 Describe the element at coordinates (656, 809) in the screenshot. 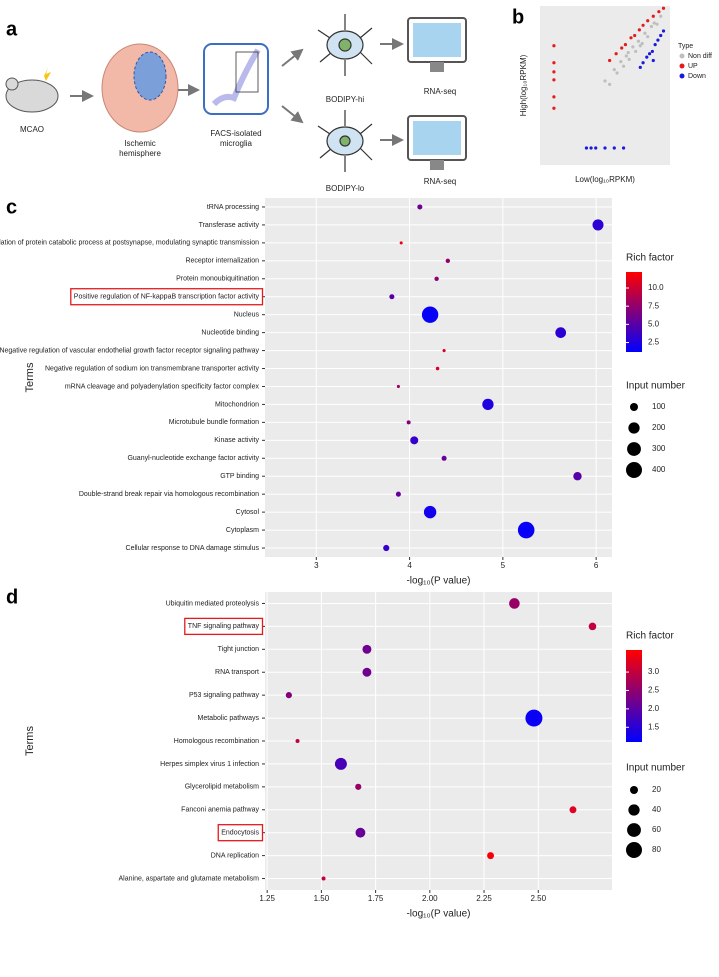

I see `size-legend-label: 40` at that location.